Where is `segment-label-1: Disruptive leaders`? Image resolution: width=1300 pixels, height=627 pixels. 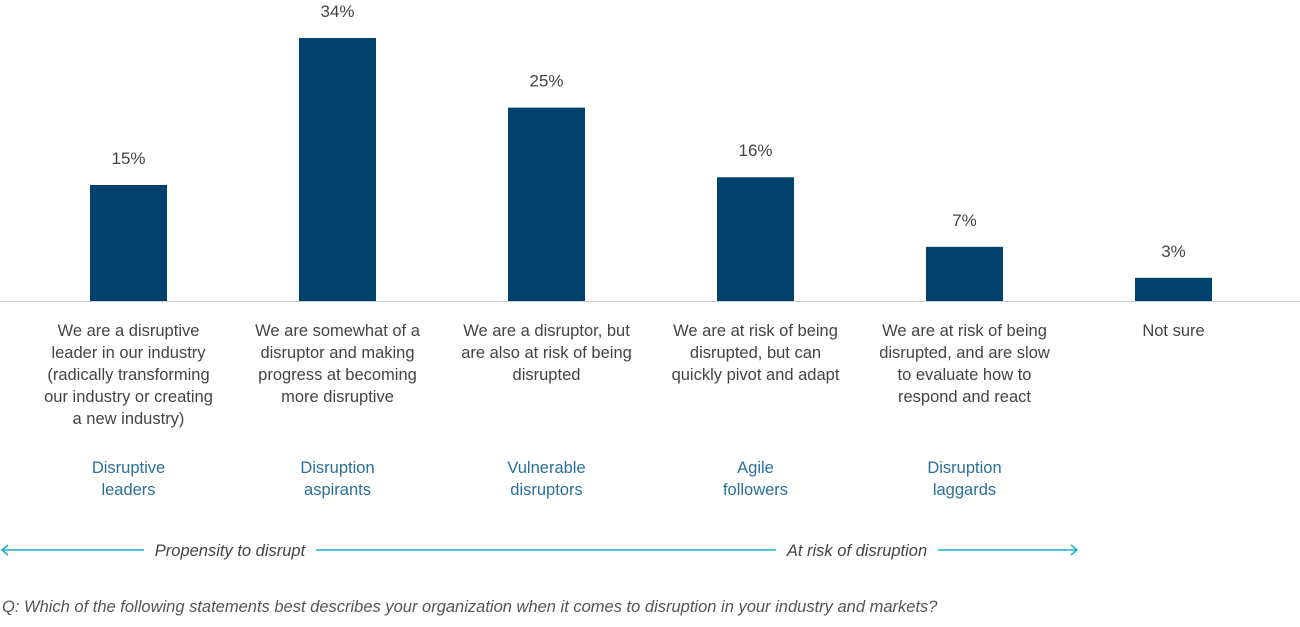 segment-label-1: Disruptive leaders is located at coordinates (128, 479).